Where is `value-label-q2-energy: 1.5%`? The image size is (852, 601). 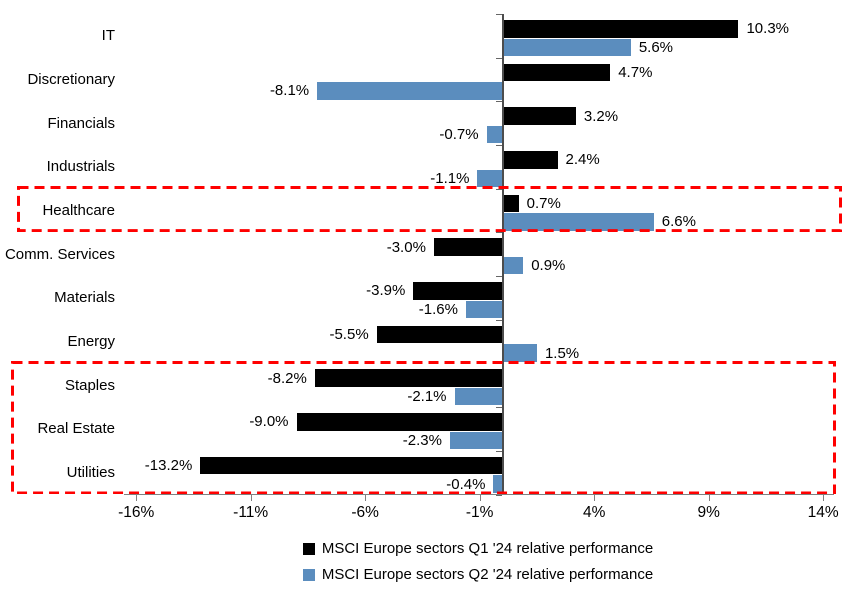
value-label-q2-energy: 1.5% is located at coordinates (562, 353).